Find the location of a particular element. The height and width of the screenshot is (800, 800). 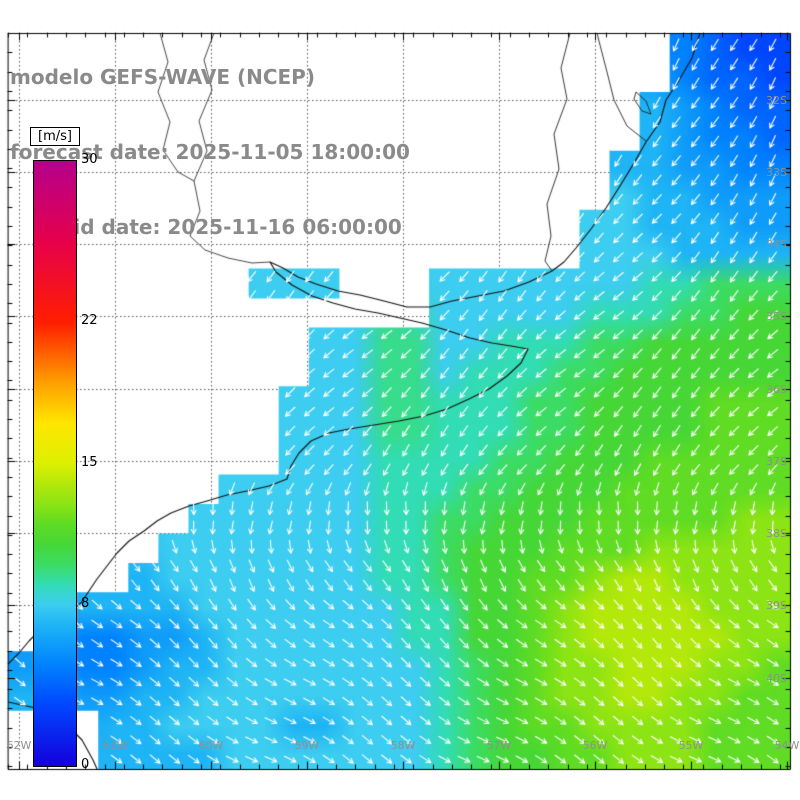

lat-label: 33S is located at coordinates (776, 172).